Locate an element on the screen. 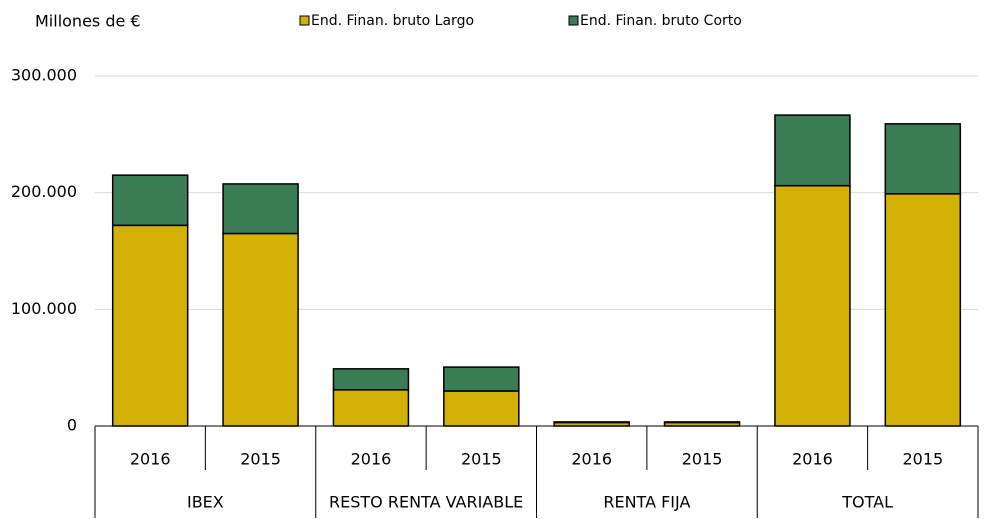 The image size is (986, 519). legend-label: End. Finan. bruto Largo is located at coordinates (392, 21).